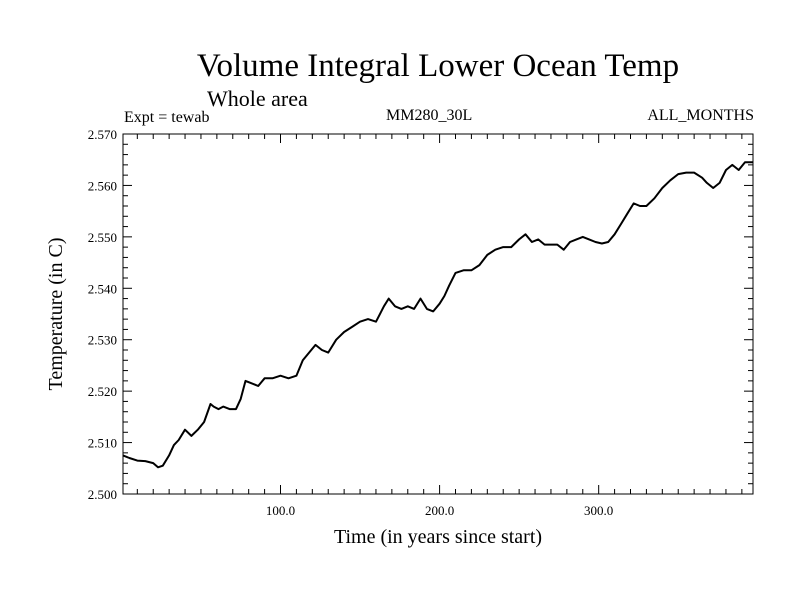 The width and height of the screenshot is (800, 600). Describe the element at coordinates (102, 443) in the screenshot. I see `y-tick-label: 2.510` at that location.